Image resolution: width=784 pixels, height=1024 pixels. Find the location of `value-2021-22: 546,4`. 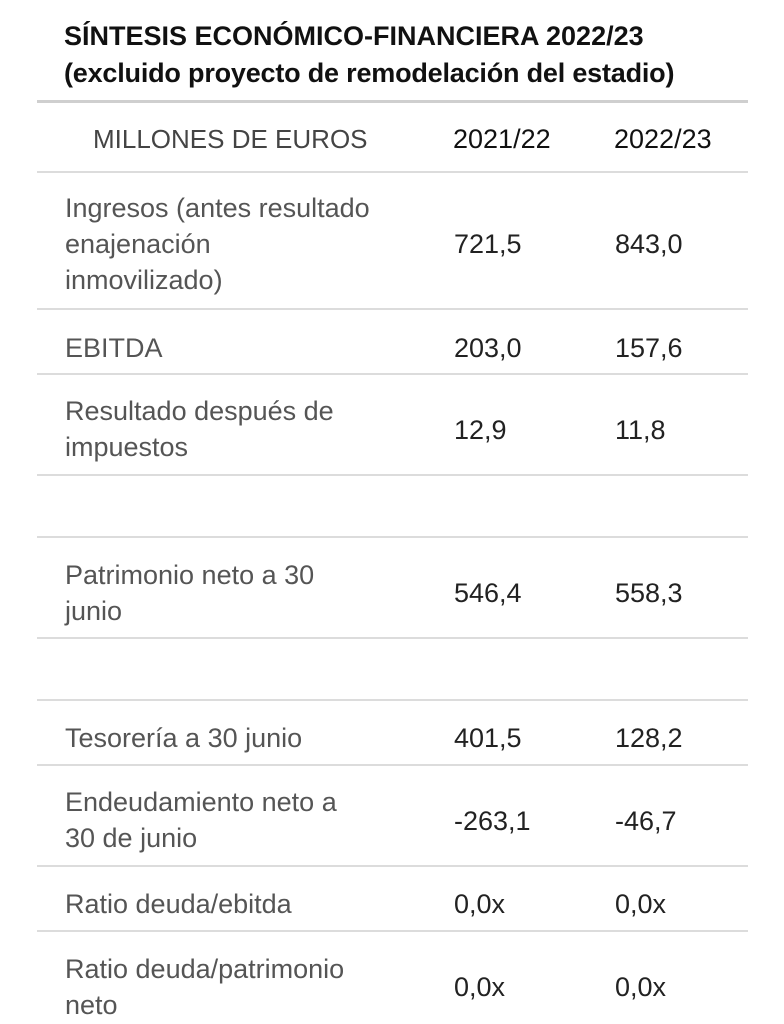

value-2021-22: 546,4 is located at coordinates (488, 593).